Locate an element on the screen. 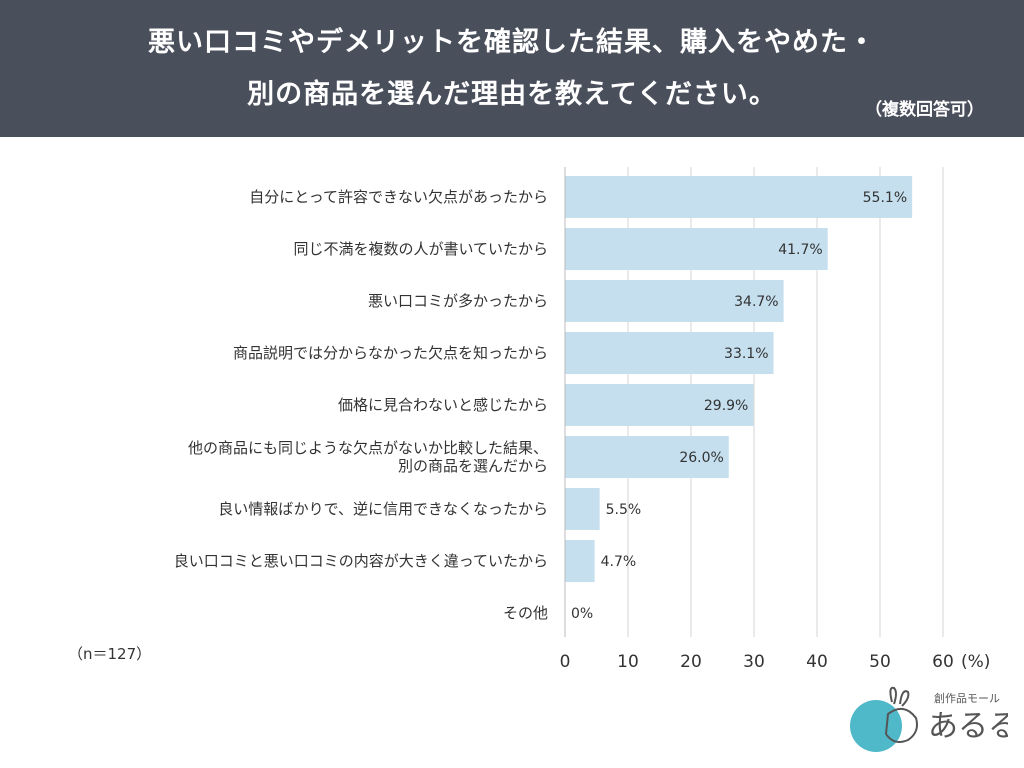 Image resolution: width=1024 pixels, height=768 pixels. category-label: 別の商品を選んだから is located at coordinates (473, 466).